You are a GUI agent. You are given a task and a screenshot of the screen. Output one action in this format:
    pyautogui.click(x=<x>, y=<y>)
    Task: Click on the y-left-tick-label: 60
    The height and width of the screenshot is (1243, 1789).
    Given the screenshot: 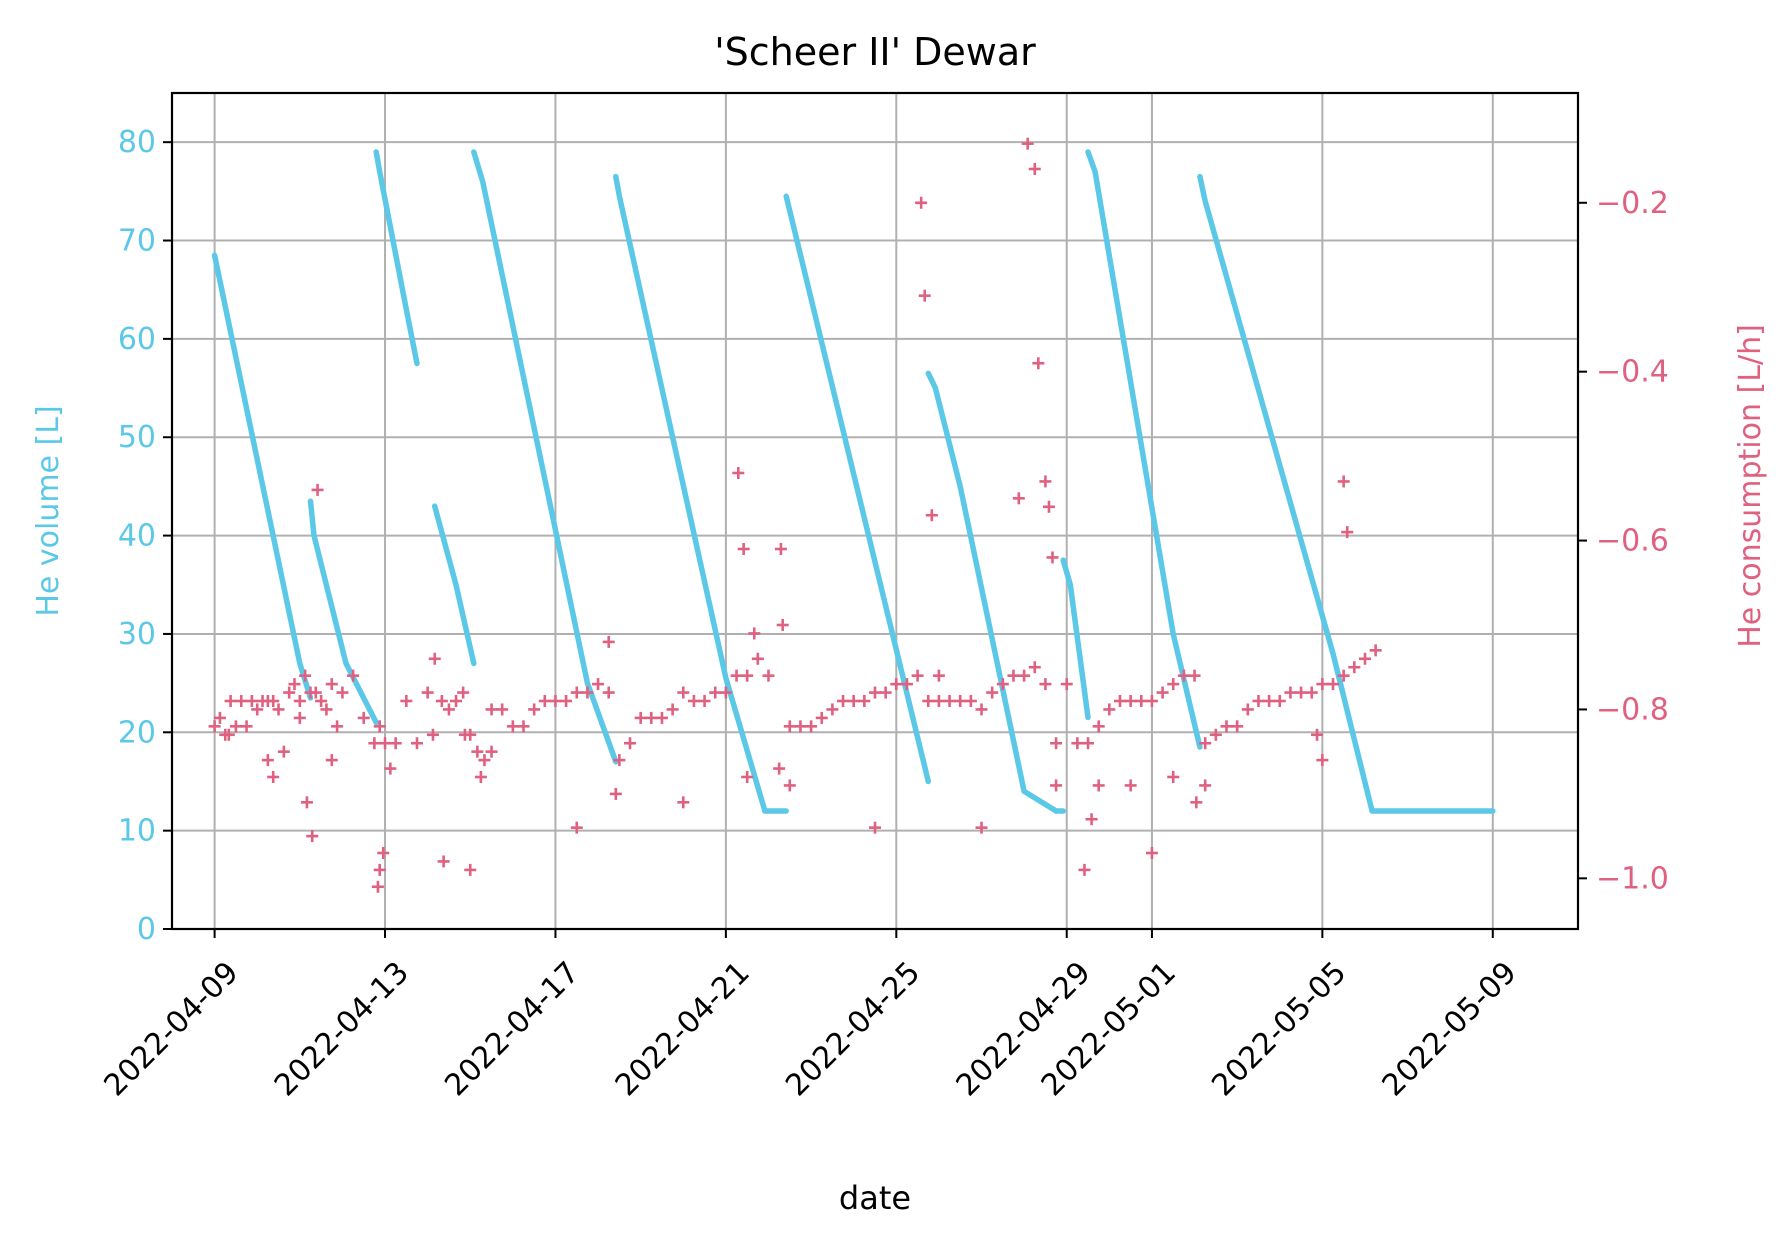 What is the action you would take?
    pyautogui.click(x=137, y=339)
    